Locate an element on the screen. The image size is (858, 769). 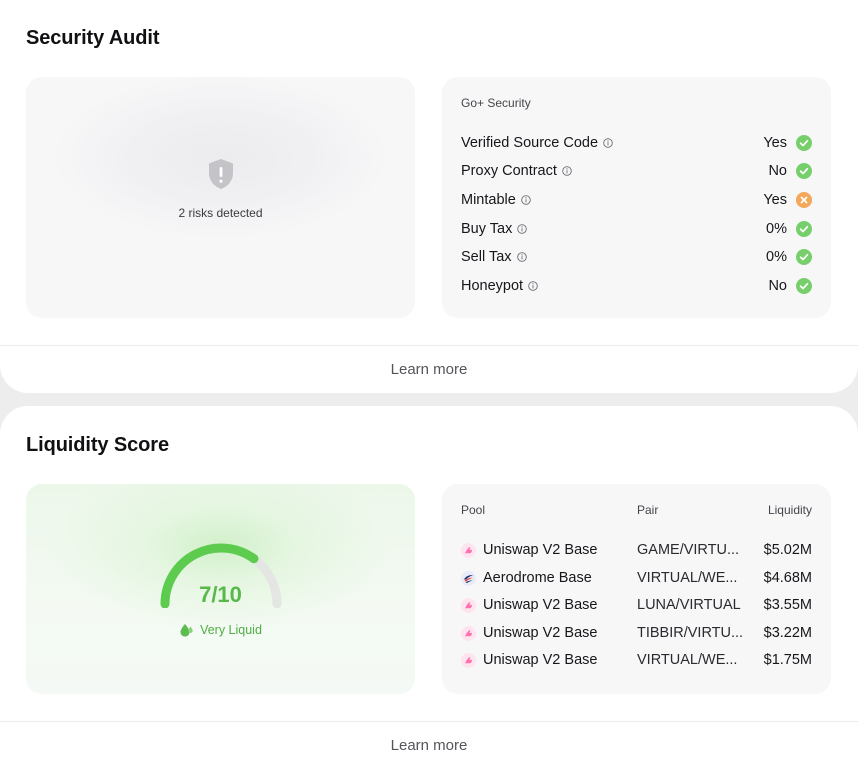
pool-row: Uniswap V2 Base GAME/VIRTU... $5.02M is located at coordinates (636, 552).